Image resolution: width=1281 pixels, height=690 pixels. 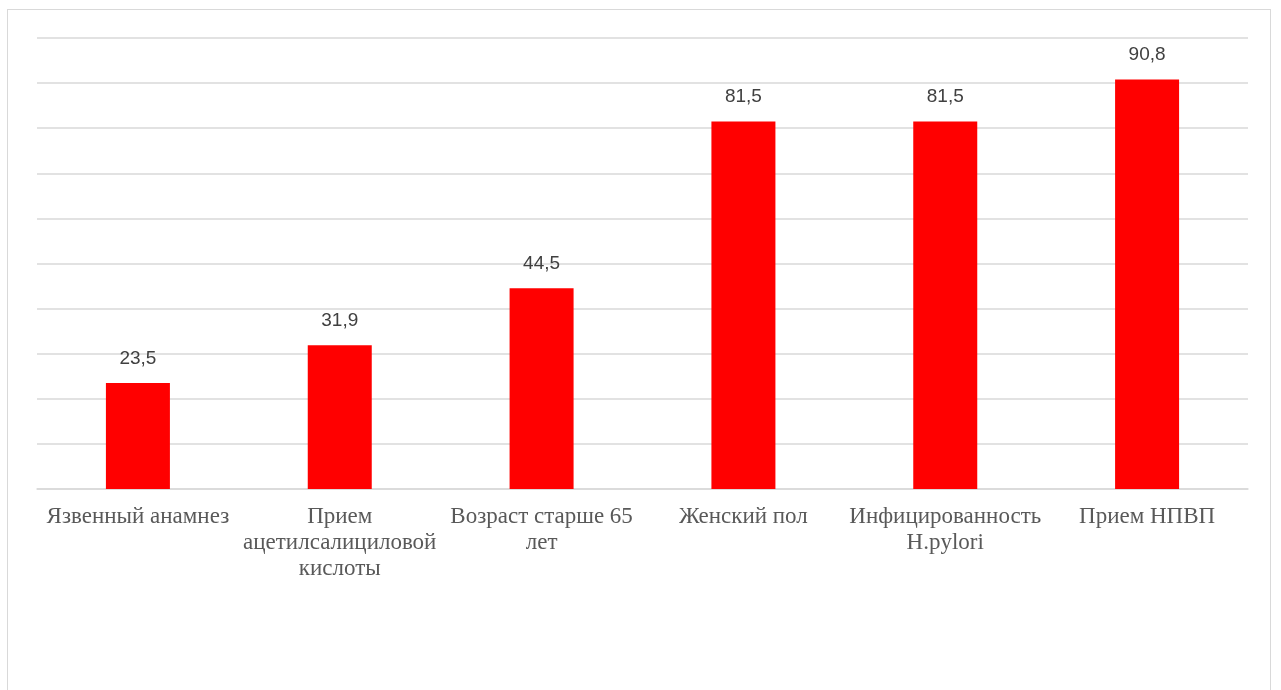 What do you see at coordinates (743, 515) in the screenshot?
I see `x-tick-label: Женский пол` at bounding box center [743, 515].